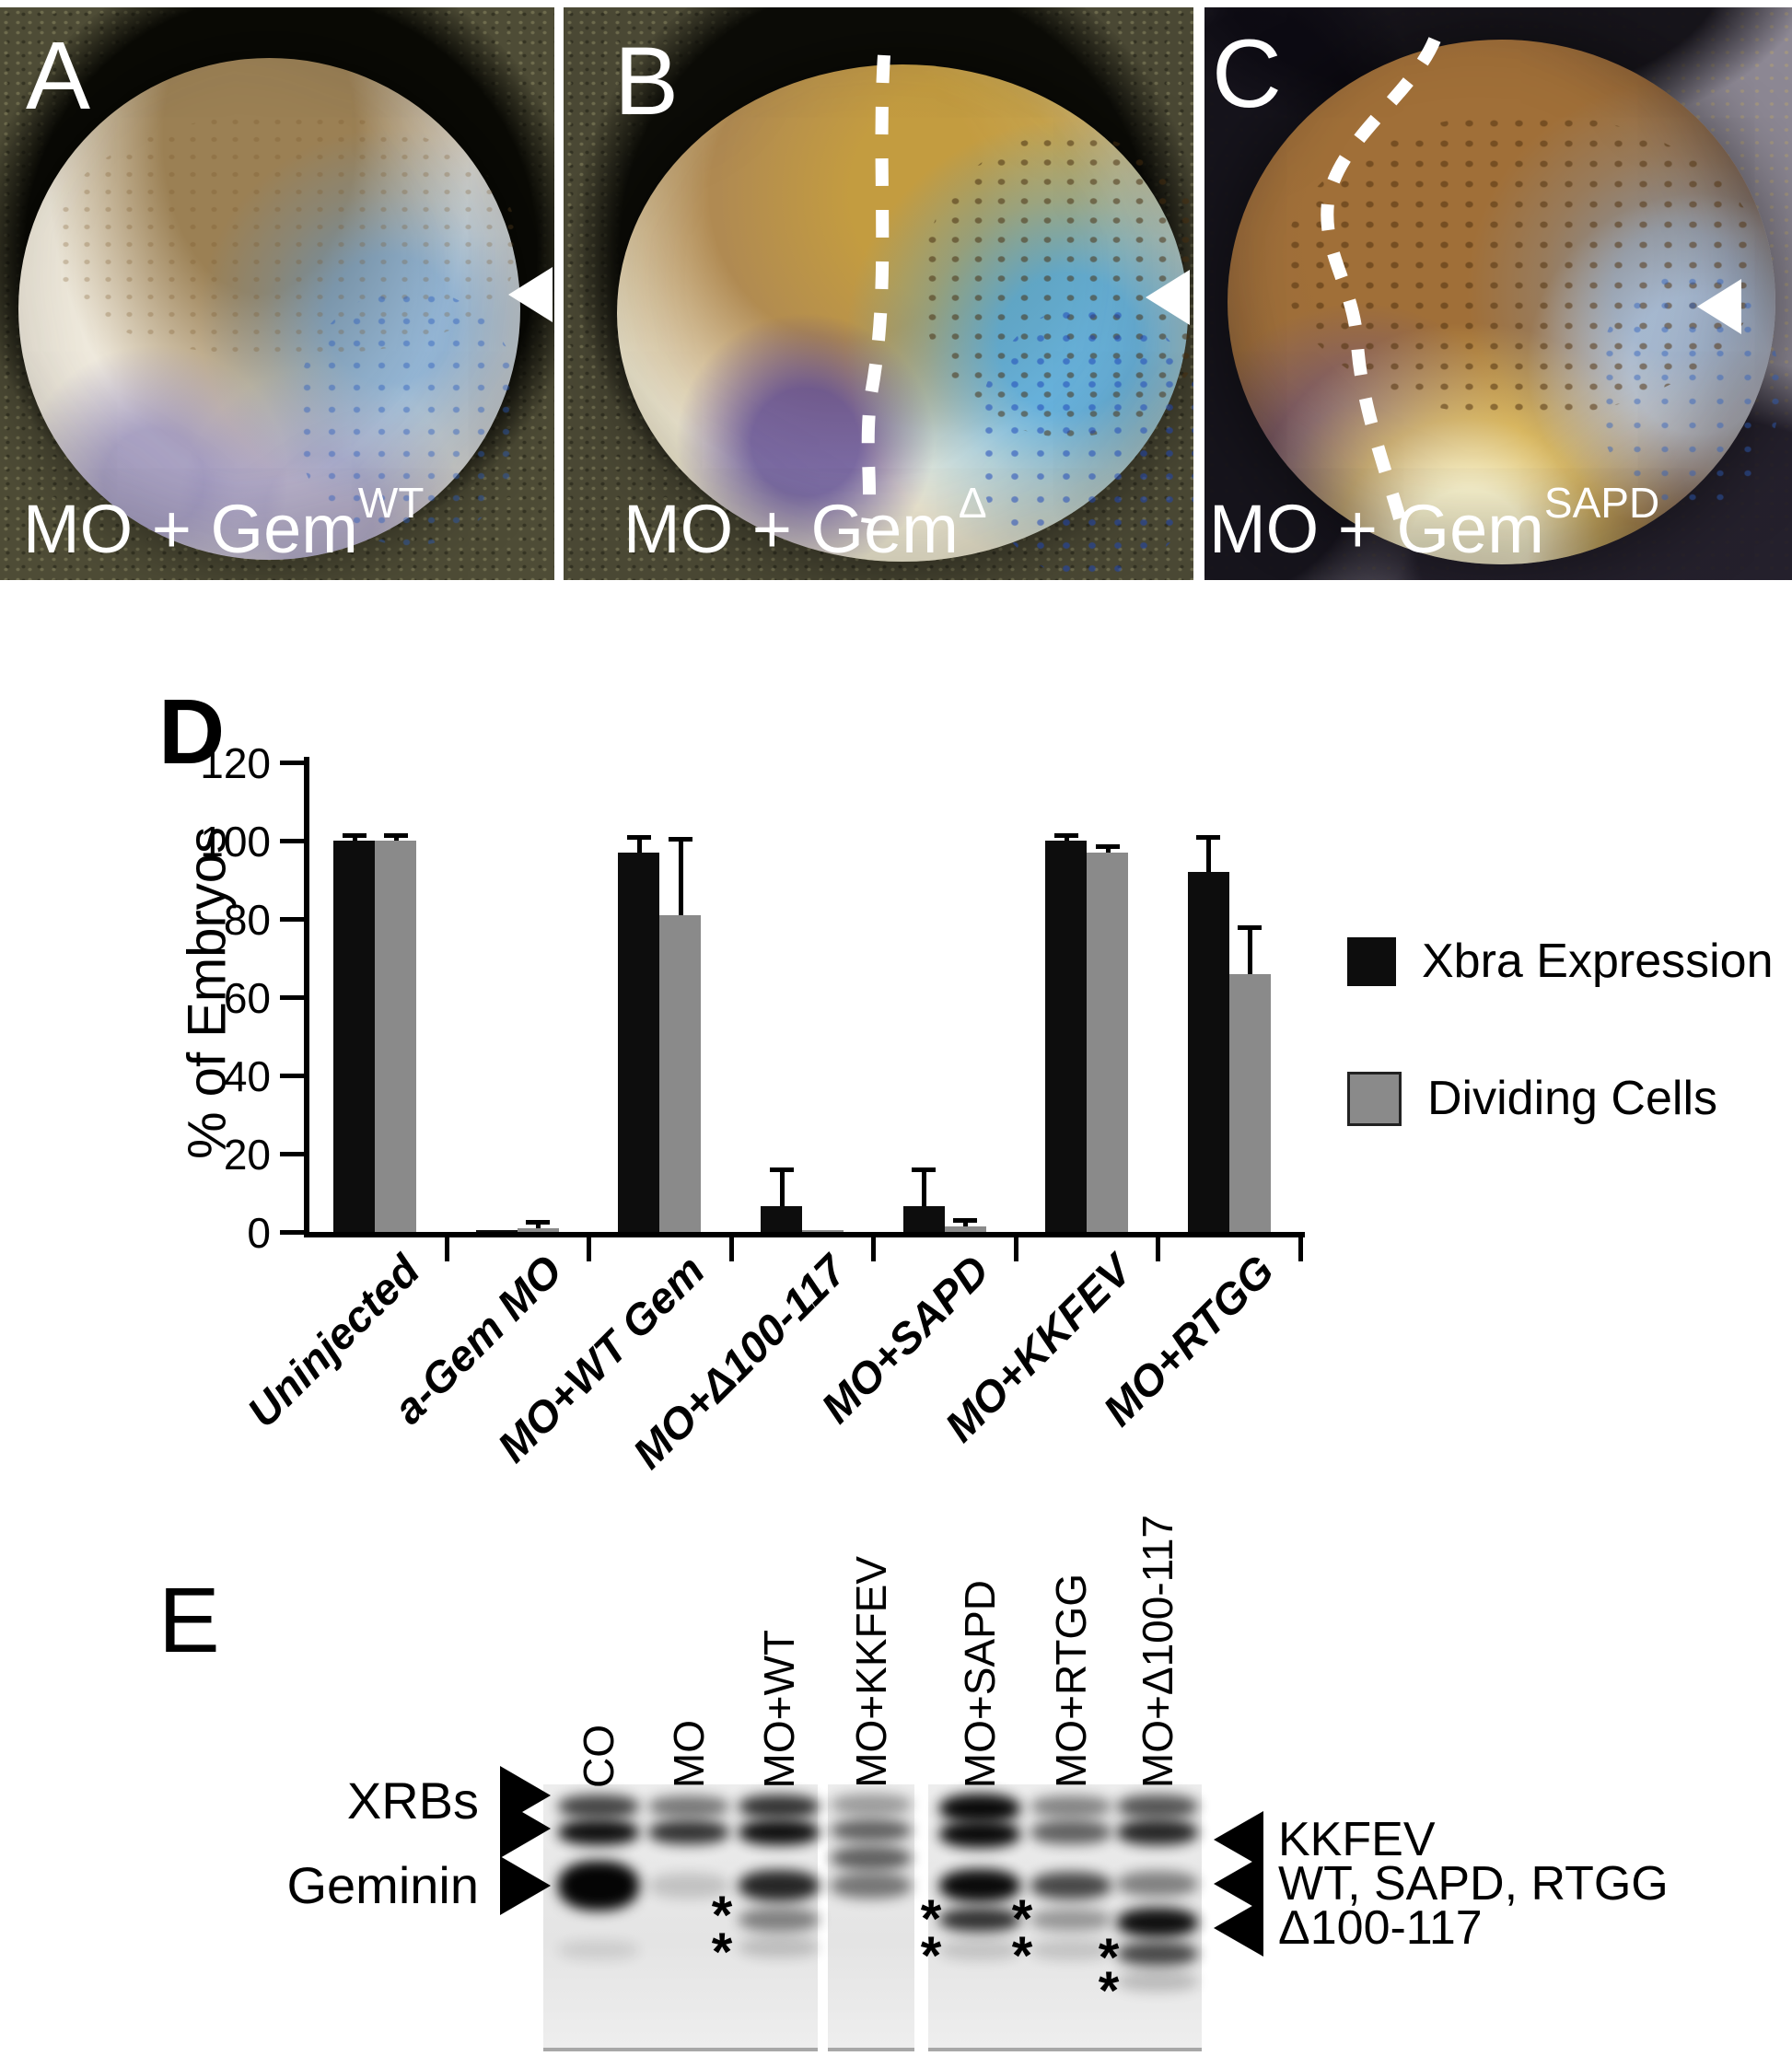 The image size is (1792, 2056). I want to click on blot-label-xrbs: XRBs, so click(412, 1800).